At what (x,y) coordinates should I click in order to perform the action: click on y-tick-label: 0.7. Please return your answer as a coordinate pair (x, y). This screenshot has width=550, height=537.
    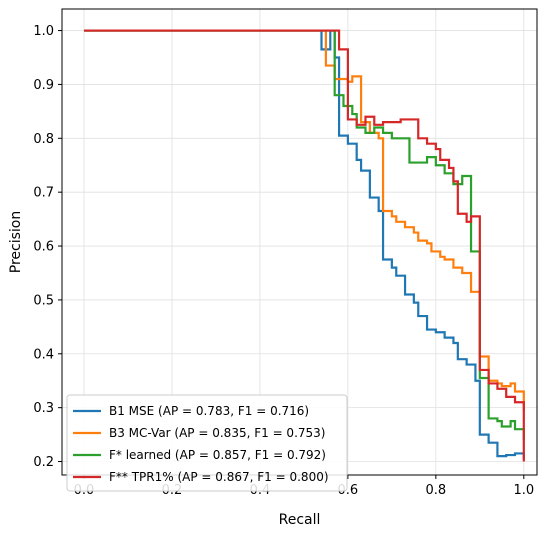
    Looking at the image, I should click on (43, 193).